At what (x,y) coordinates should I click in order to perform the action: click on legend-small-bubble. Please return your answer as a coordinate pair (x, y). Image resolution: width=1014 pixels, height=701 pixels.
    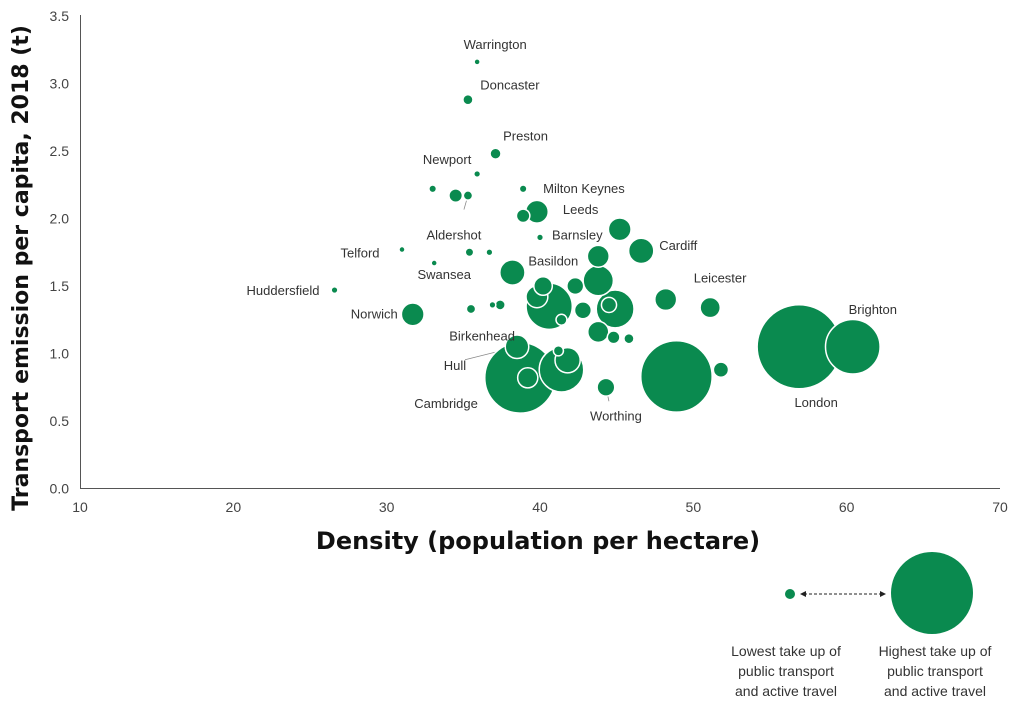
    Looking at the image, I should click on (790, 594).